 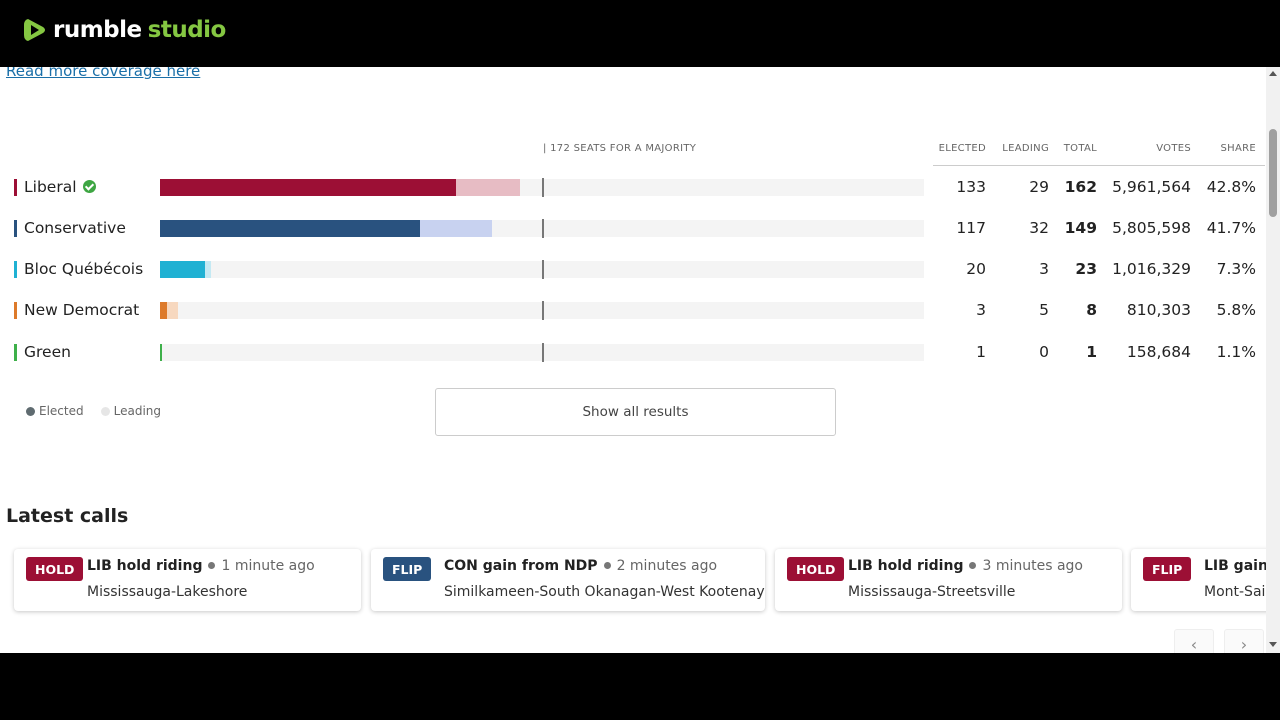 What do you see at coordinates (1273, 644) in the screenshot?
I see `scroll-down-arrow-icon` at bounding box center [1273, 644].